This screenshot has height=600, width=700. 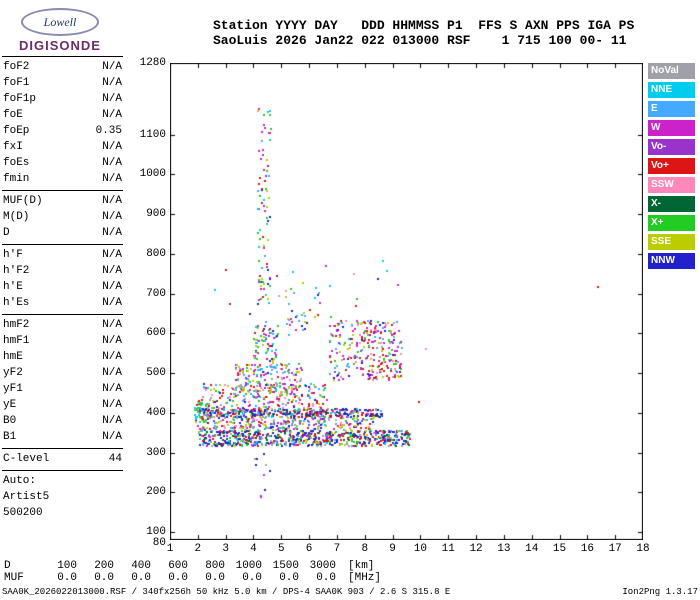 I want to click on parameter-row: 500200, so click(x=62, y=513).